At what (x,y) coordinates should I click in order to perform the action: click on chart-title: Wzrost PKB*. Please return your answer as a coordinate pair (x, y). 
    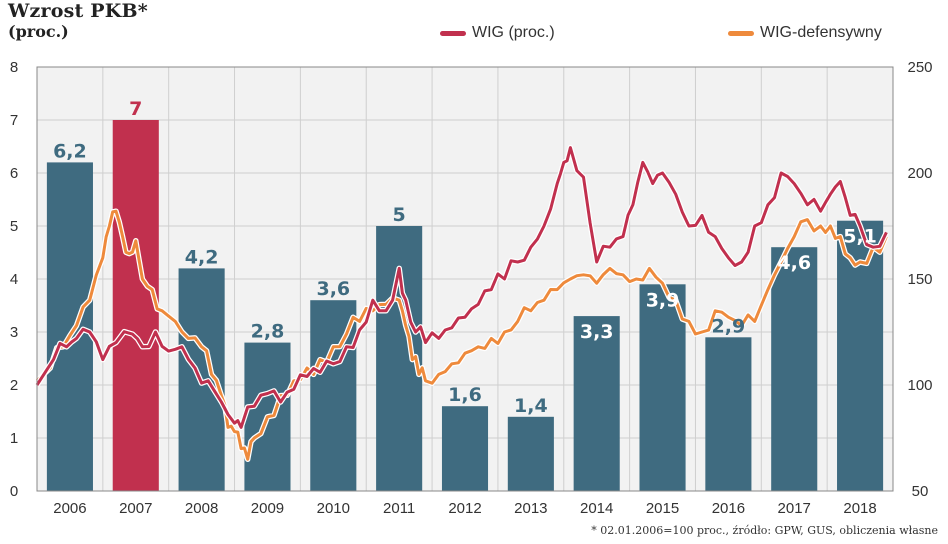
    Looking at the image, I should click on (78, 11).